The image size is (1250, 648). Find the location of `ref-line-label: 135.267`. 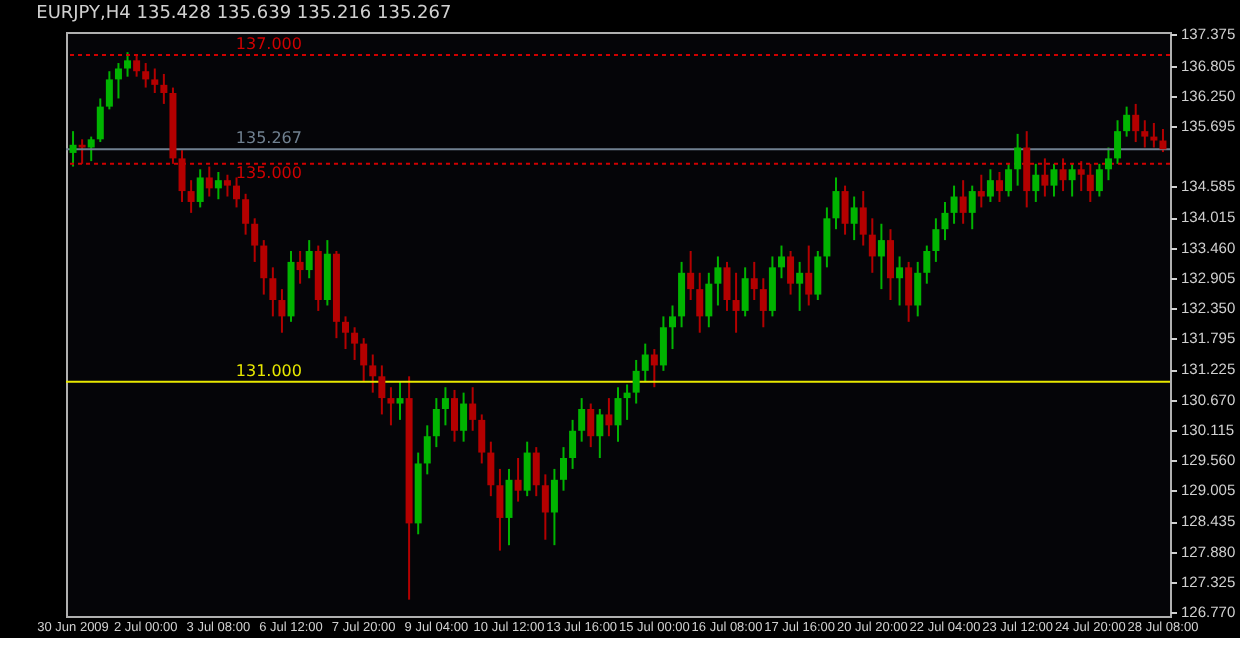

ref-line-label: 135.267 is located at coordinates (268, 138).